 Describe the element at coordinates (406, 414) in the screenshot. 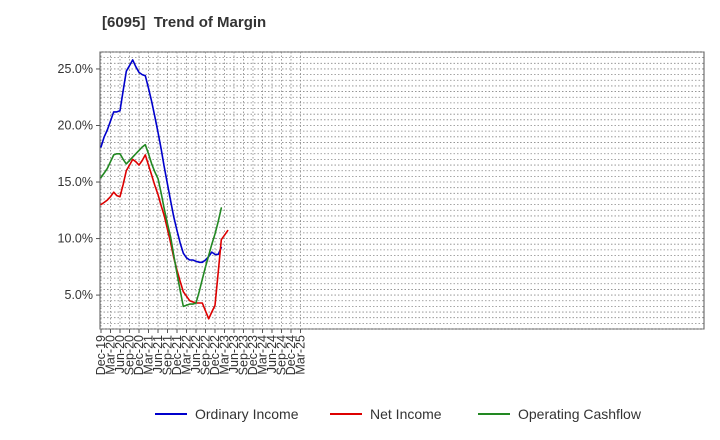

I see `legend-label-1: Net Income` at that location.